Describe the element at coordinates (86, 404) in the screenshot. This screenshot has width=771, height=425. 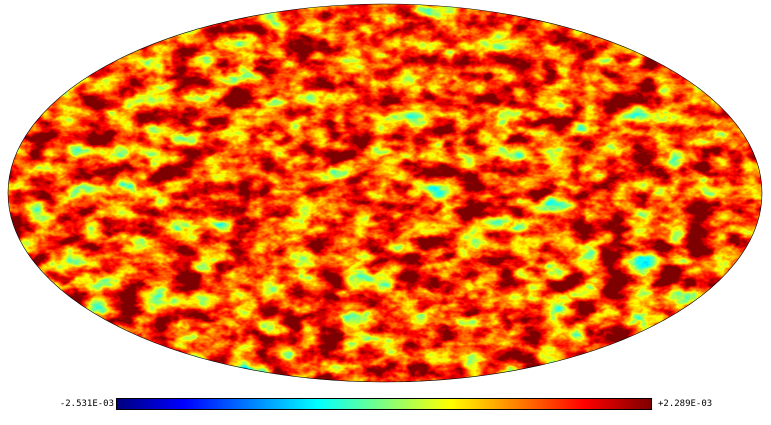
I see `colorbar-min-label: -2.531E-03` at that location.